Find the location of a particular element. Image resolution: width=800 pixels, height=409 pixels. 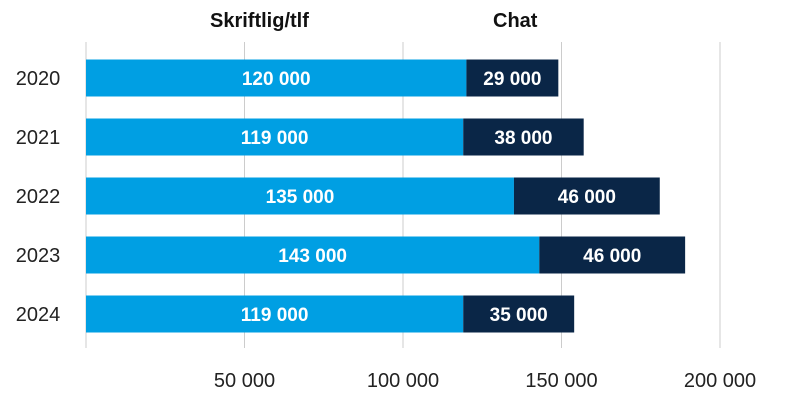

data-label: 29 000 is located at coordinates (512, 79).